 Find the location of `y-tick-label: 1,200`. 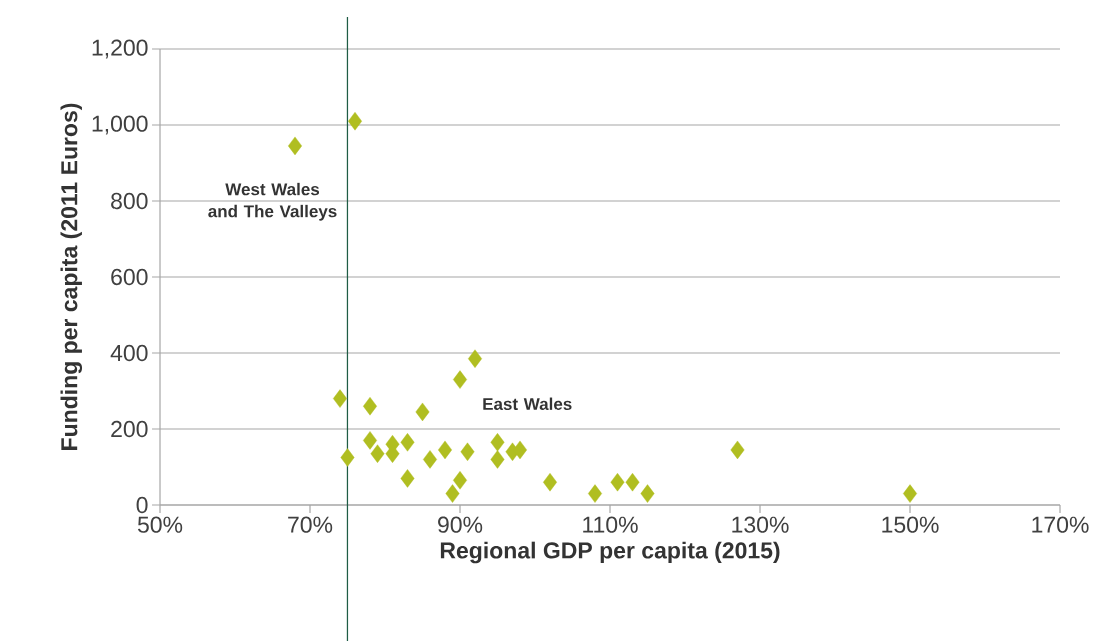

y-tick-label: 1,200 is located at coordinates (120, 49).